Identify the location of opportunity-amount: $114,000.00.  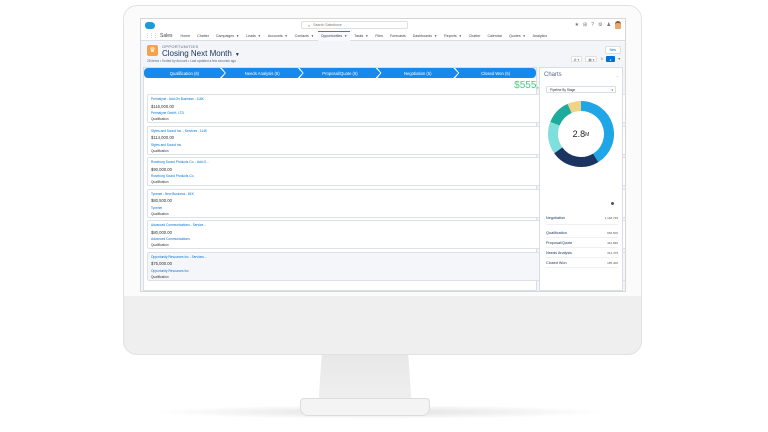
(162, 137).